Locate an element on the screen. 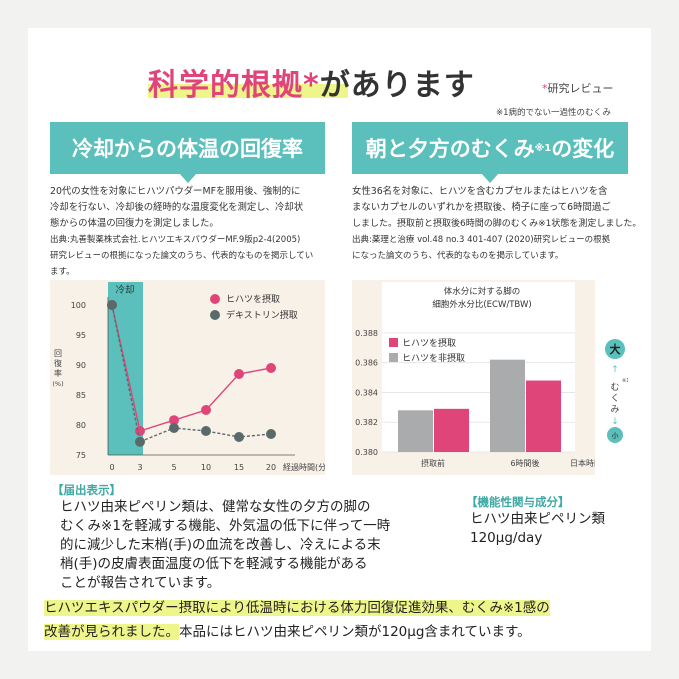 The height and width of the screenshot is (679, 679). left-source-line: 出典:丸善製薬株式会社.ヒハツエキスパウダーMF.9版p2-4(2005) is located at coordinates (175, 240).